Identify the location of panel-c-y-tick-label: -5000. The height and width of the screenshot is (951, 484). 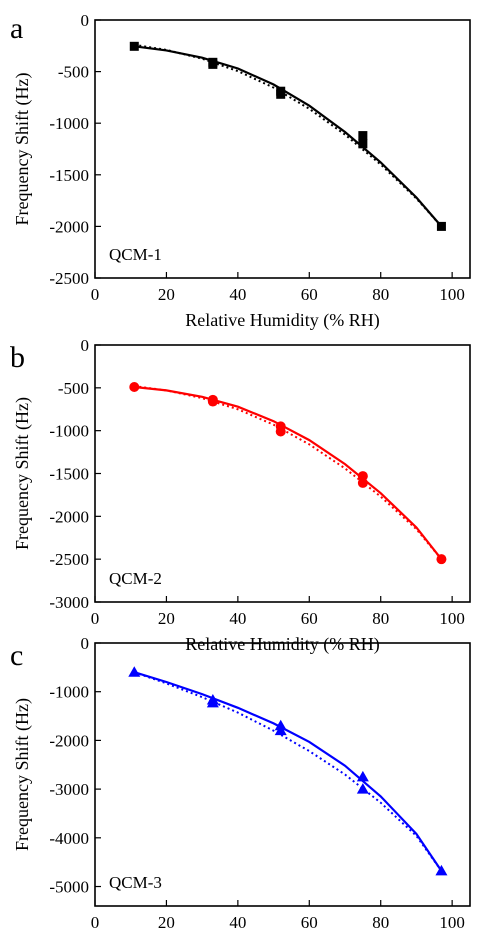
(69, 887).